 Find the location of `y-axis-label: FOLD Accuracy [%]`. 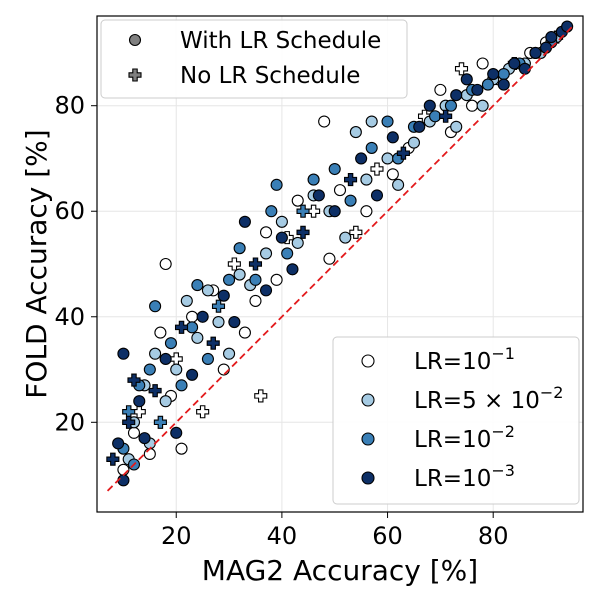

y-axis-label: FOLD Accuracy [%] is located at coordinates (36, 263).